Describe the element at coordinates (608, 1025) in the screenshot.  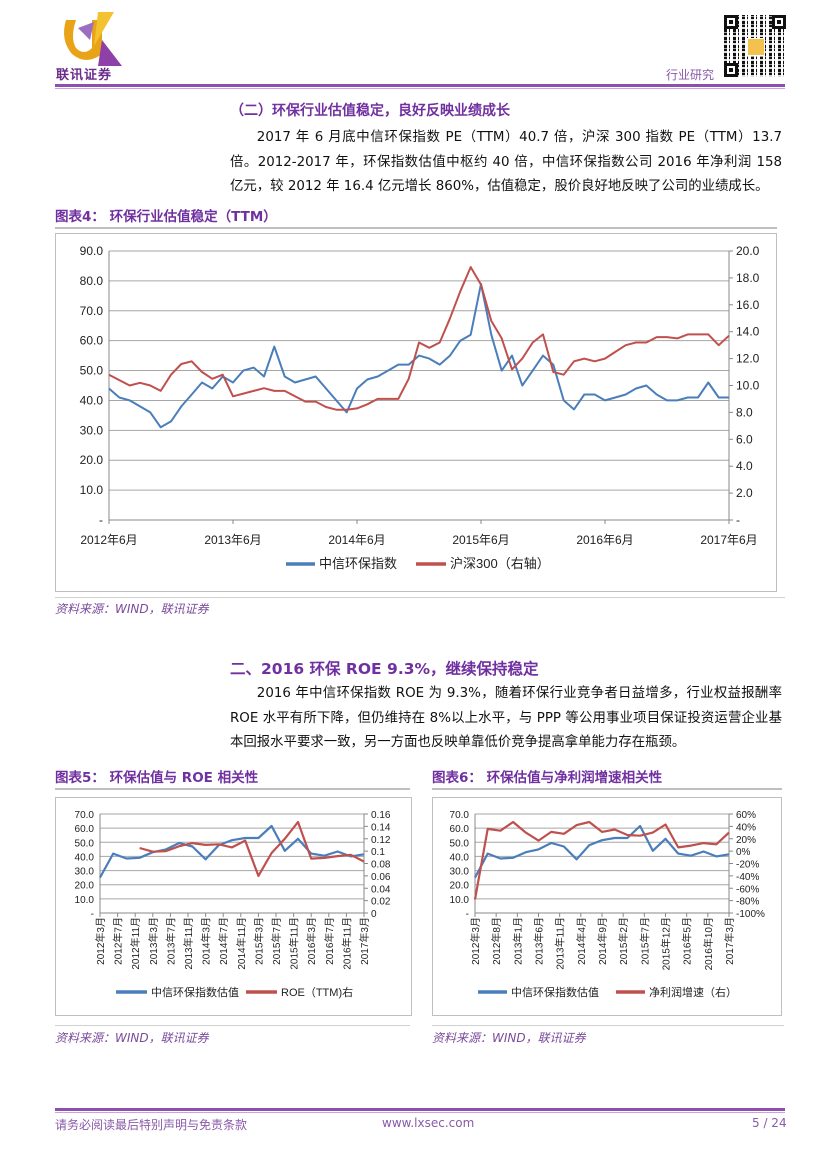
I see `source-divider` at that location.